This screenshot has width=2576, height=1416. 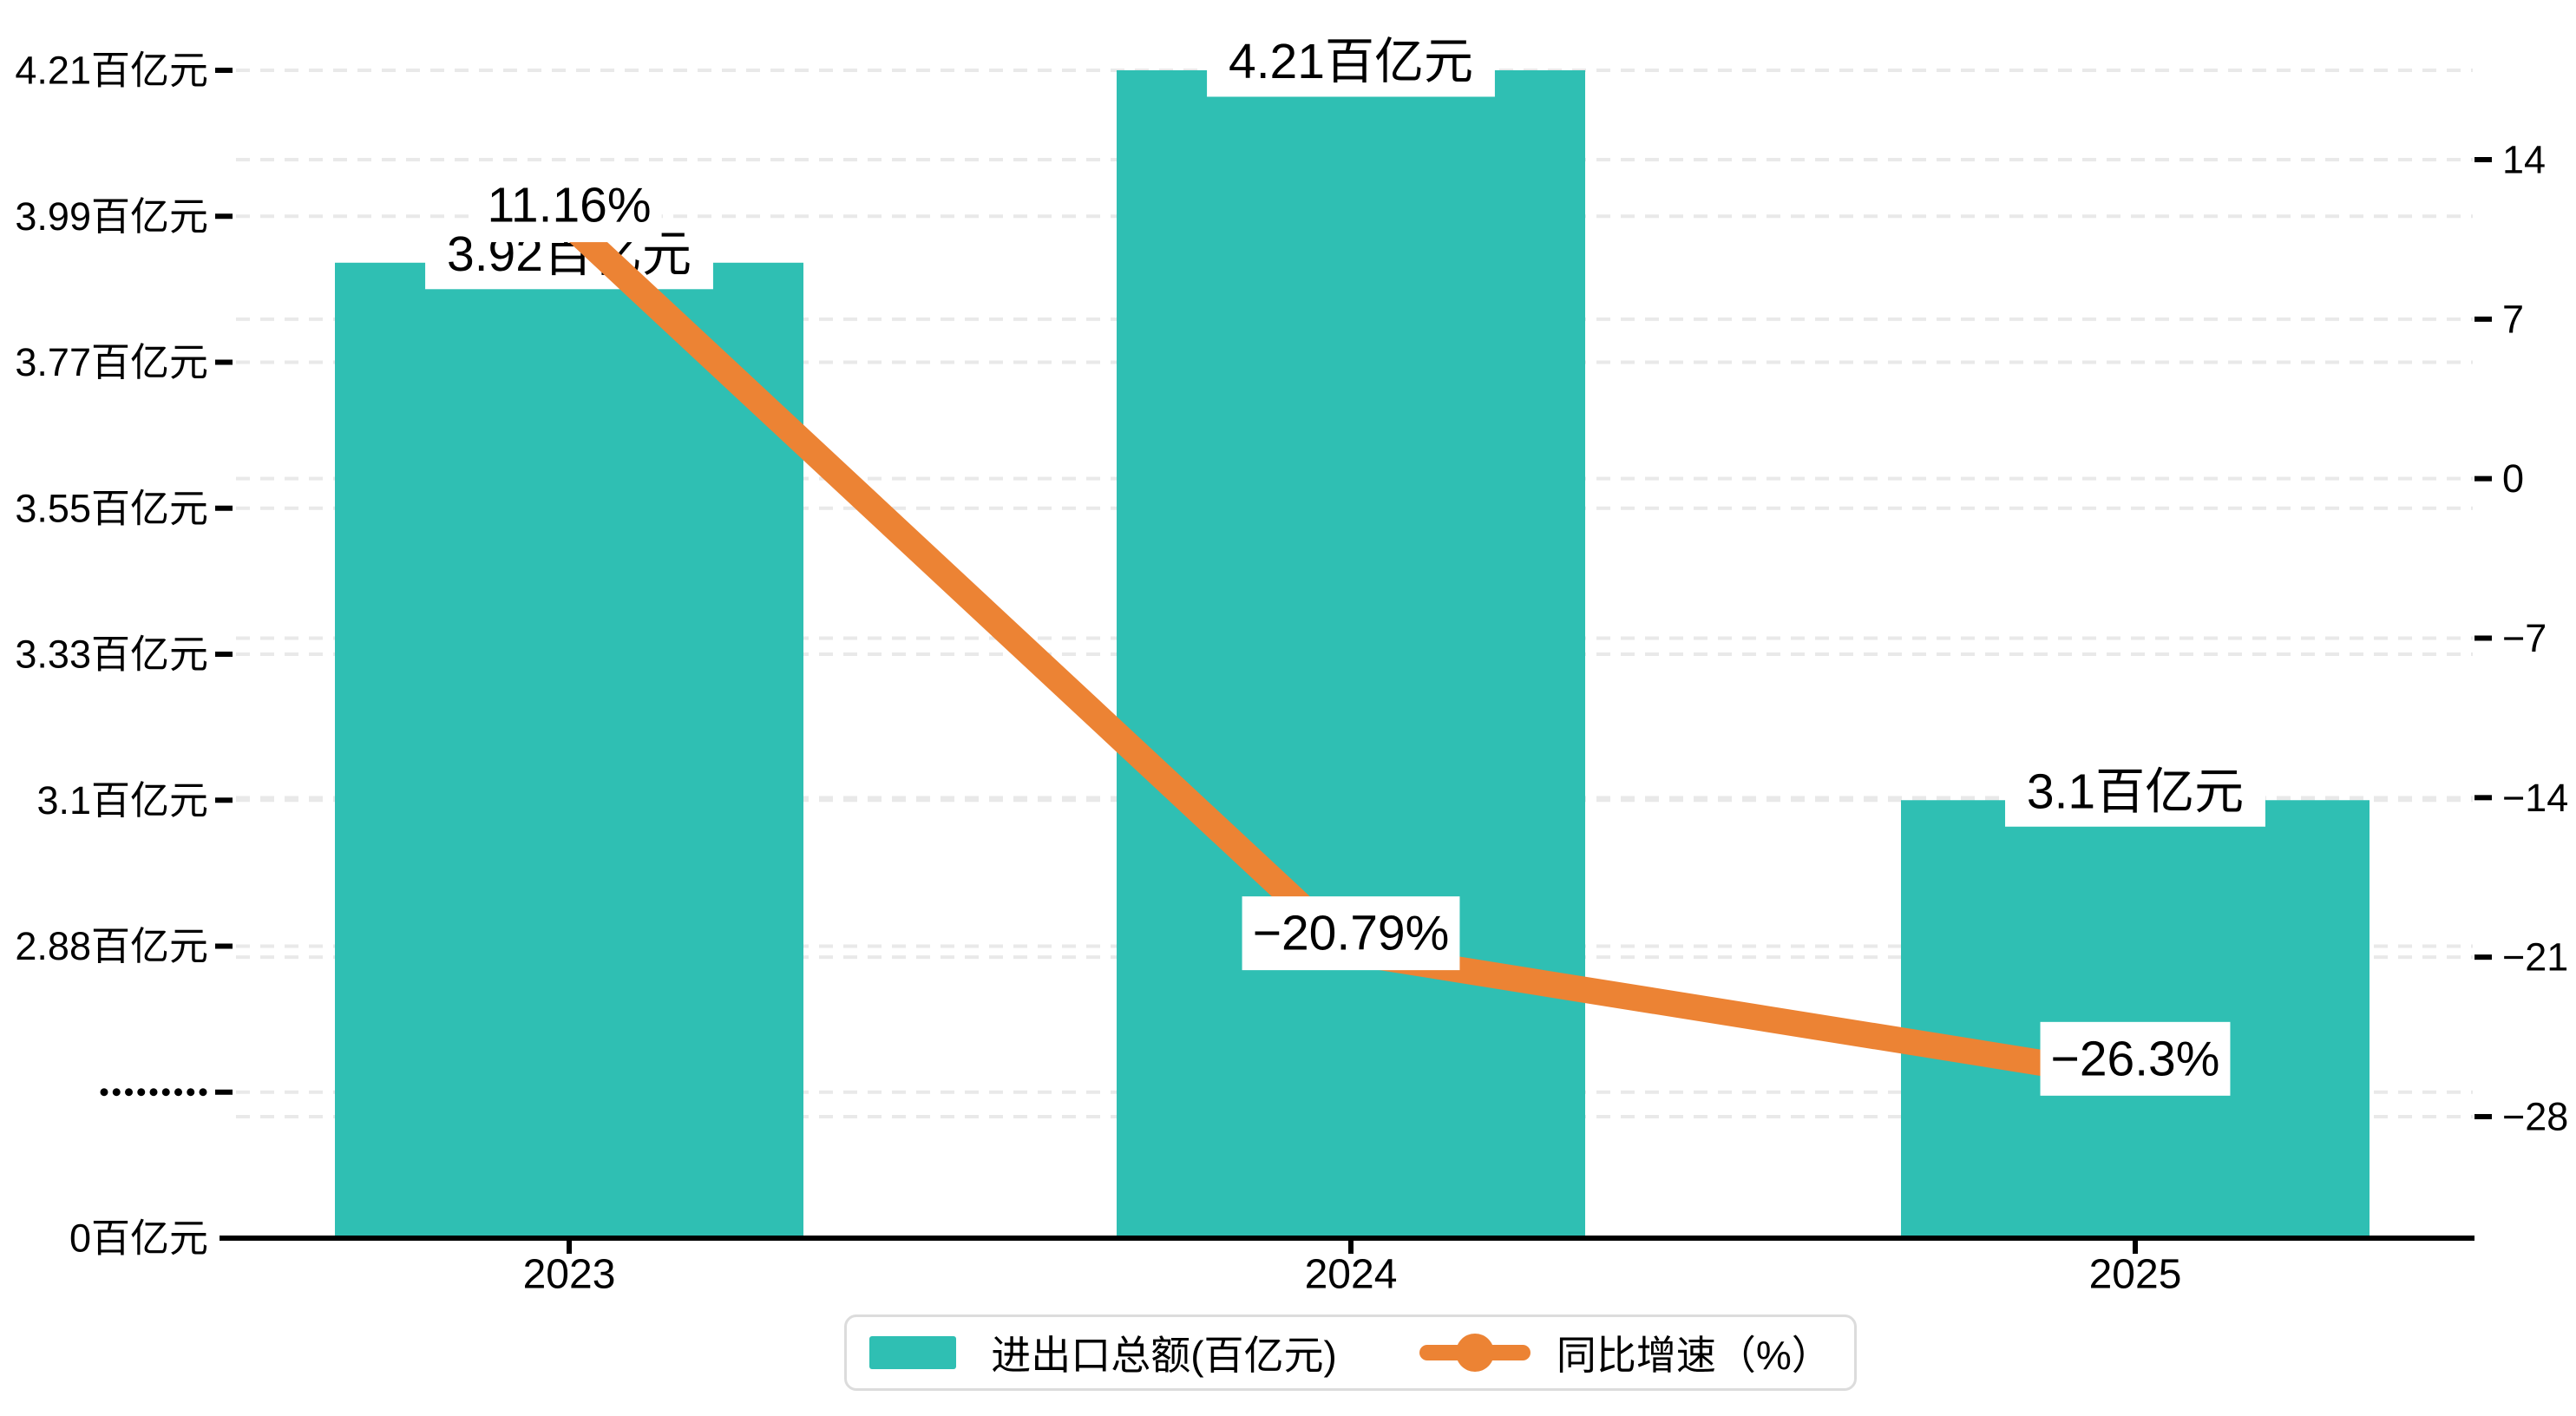 What do you see at coordinates (2135, 1246) in the screenshot?
I see `x-tick-2025` at bounding box center [2135, 1246].